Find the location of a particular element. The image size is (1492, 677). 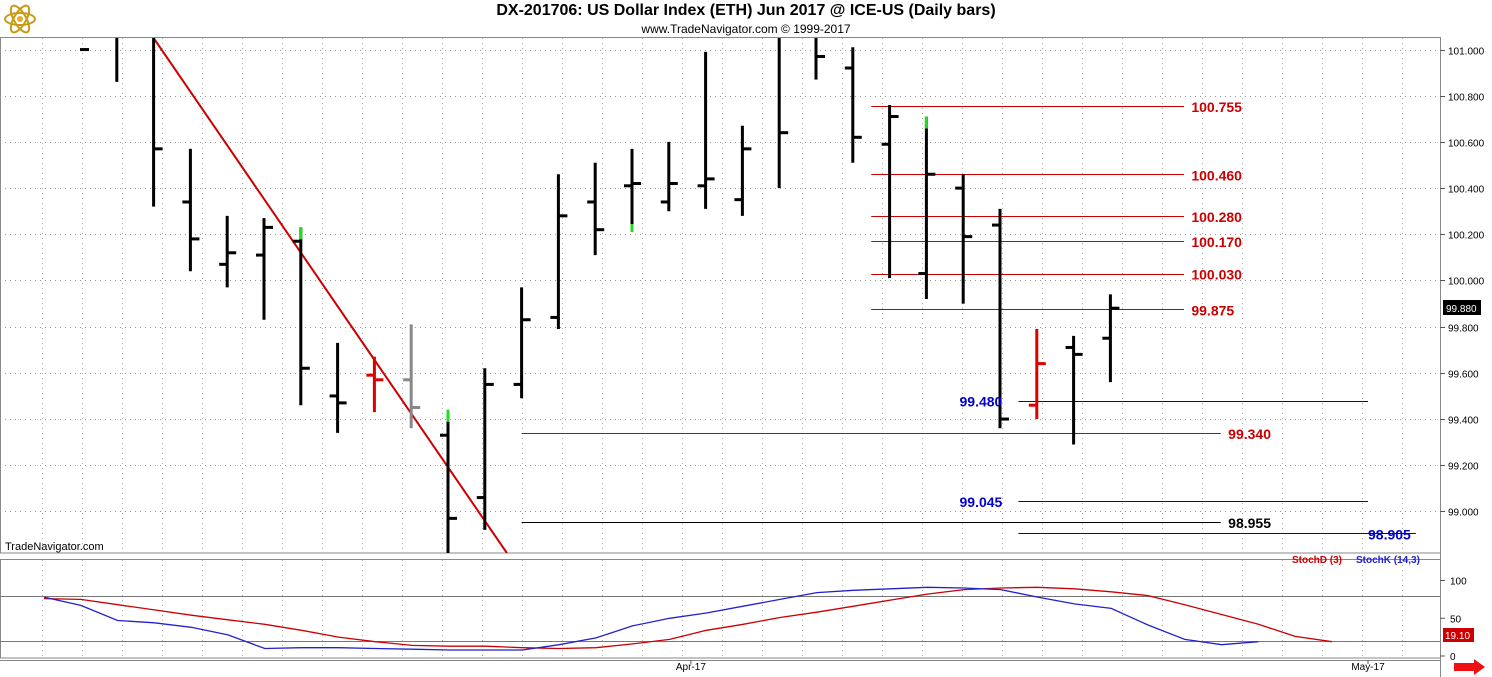

price-tick-label: 99.800 is located at coordinates (1463, 329).